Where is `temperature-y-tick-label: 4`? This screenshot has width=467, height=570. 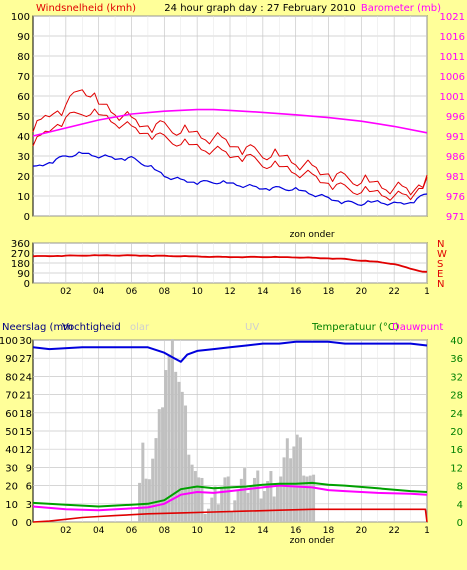 temperature-y-tick-label: 4 is located at coordinates (460, 505).